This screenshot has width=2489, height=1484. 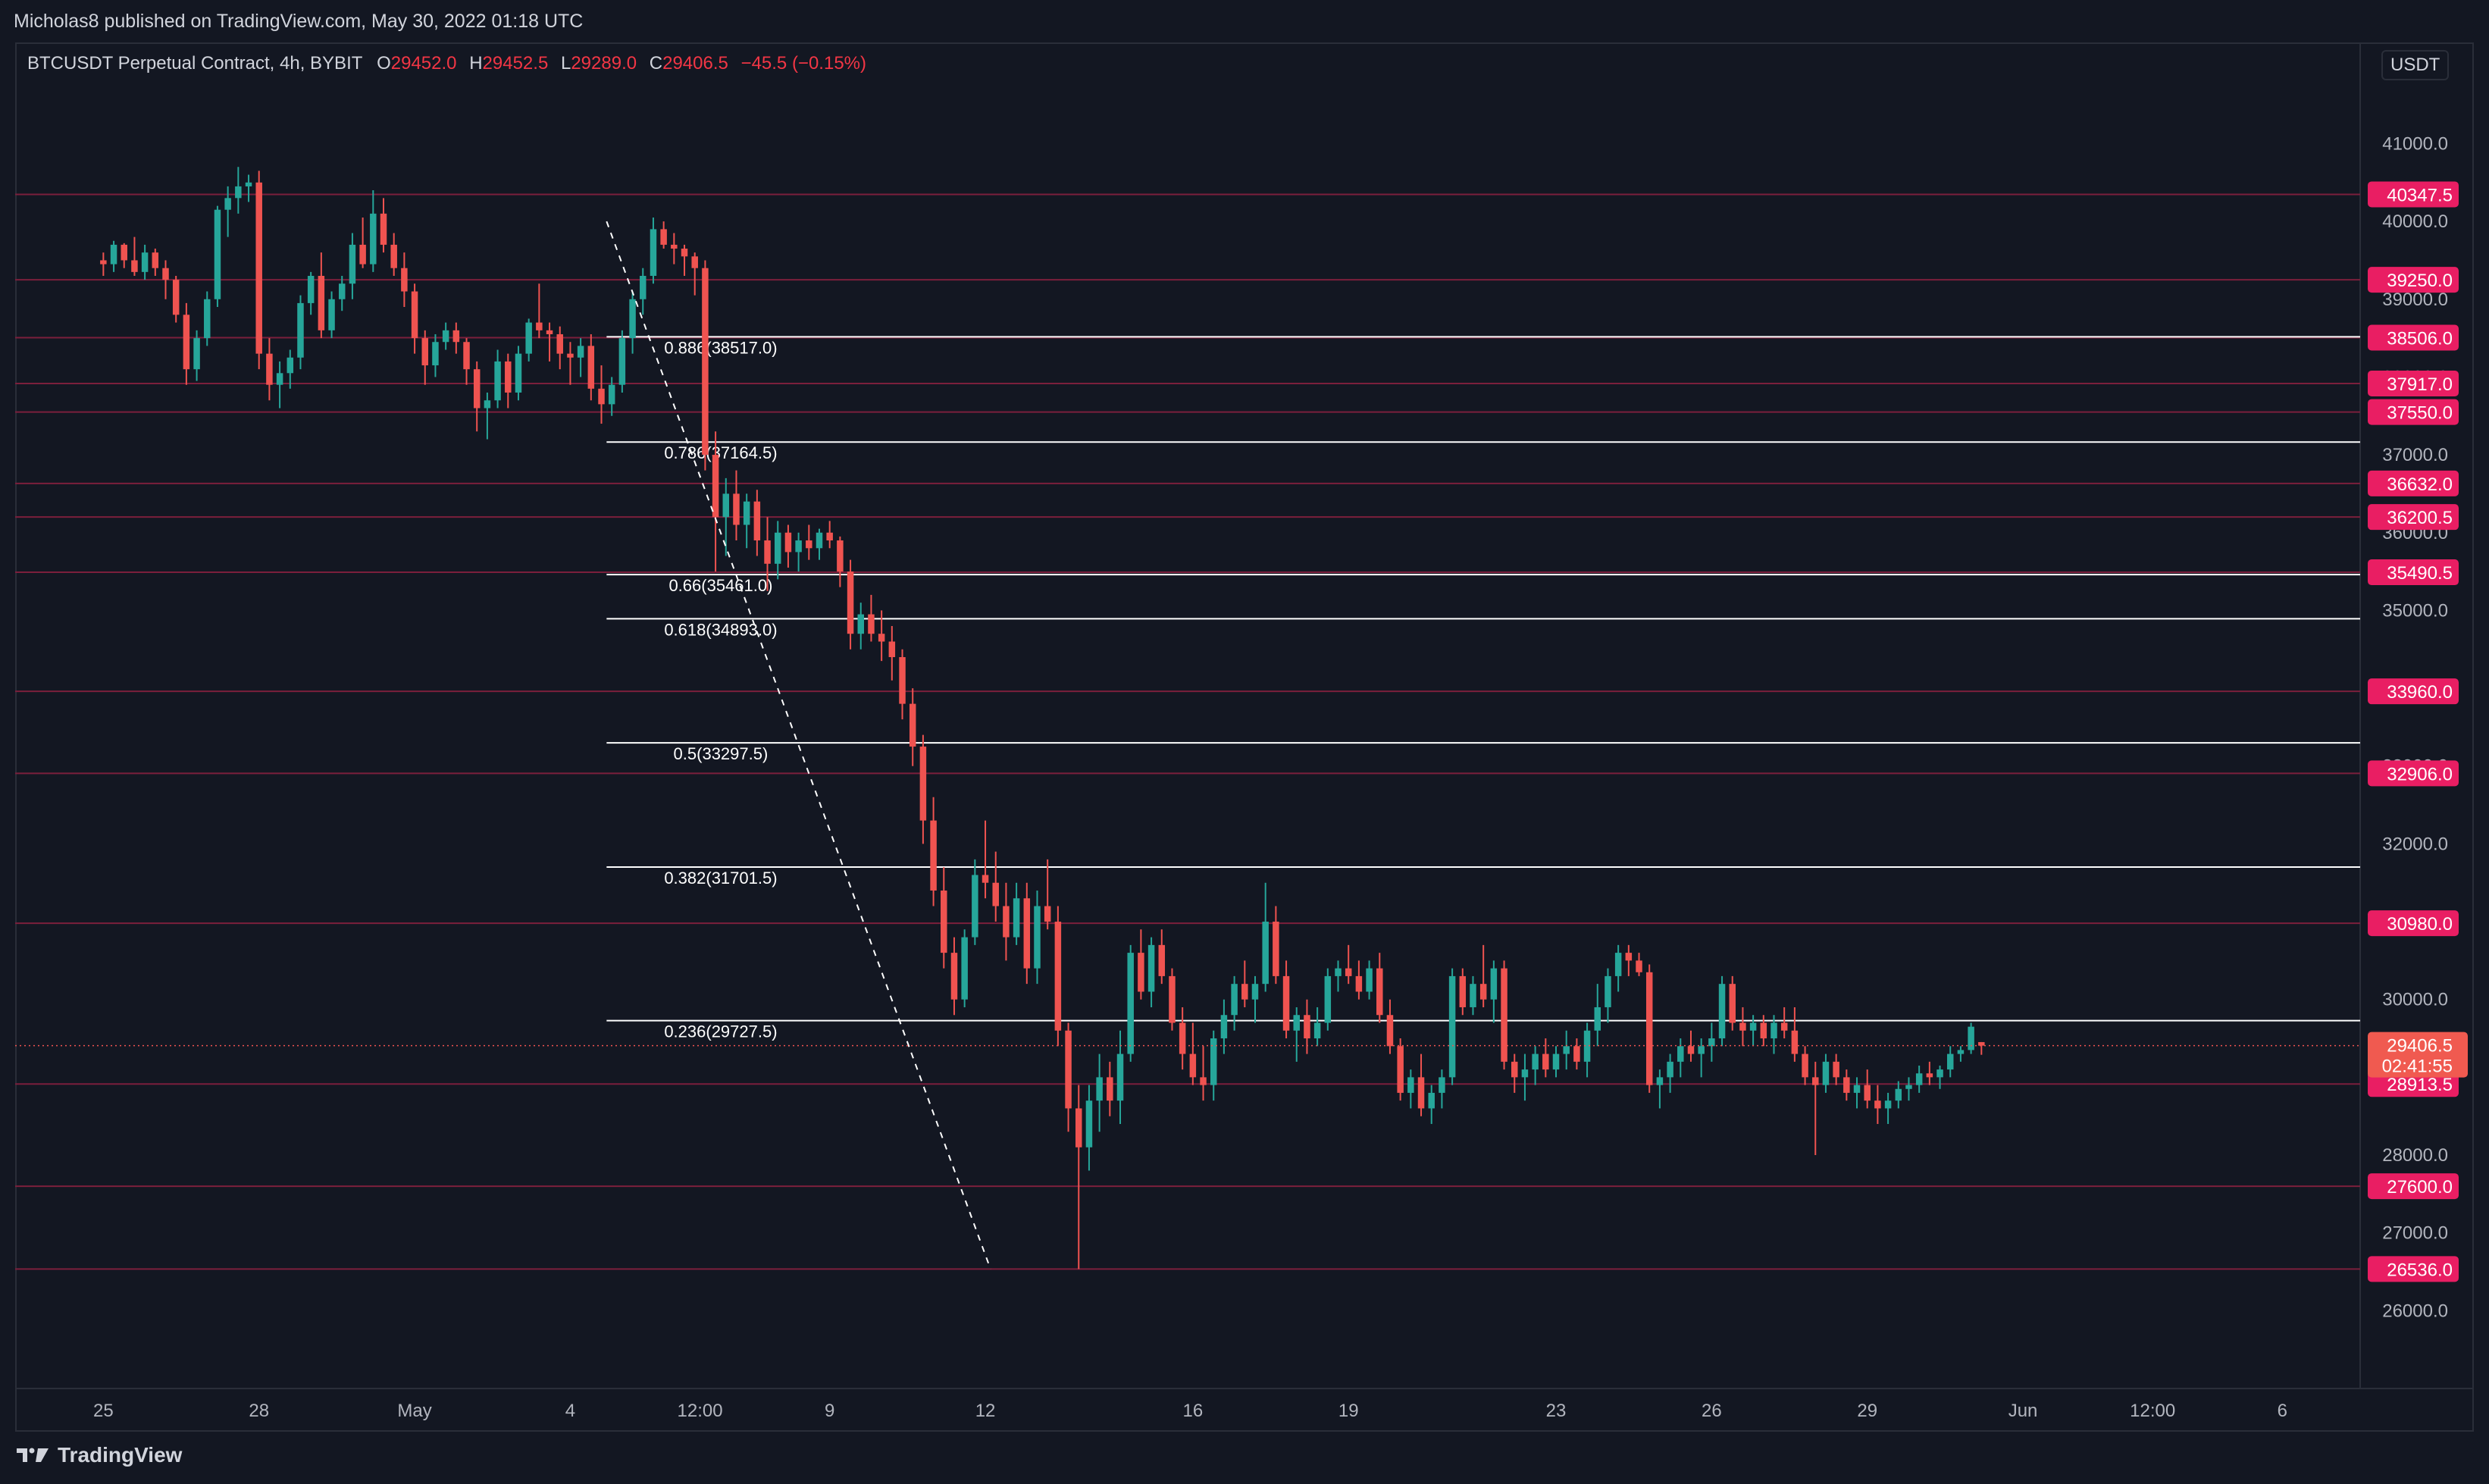 I want to click on y-tick-label: 40000.0, so click(x=2415, y=222).